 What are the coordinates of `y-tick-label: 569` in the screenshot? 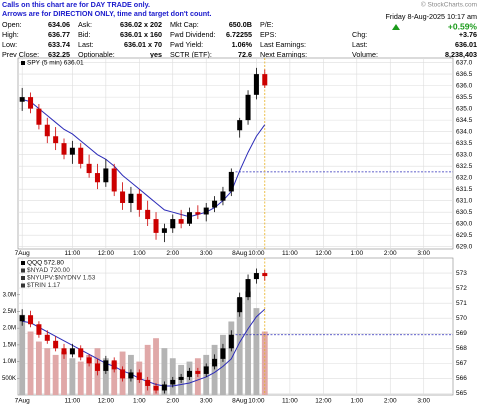 It's located at (461, 333).